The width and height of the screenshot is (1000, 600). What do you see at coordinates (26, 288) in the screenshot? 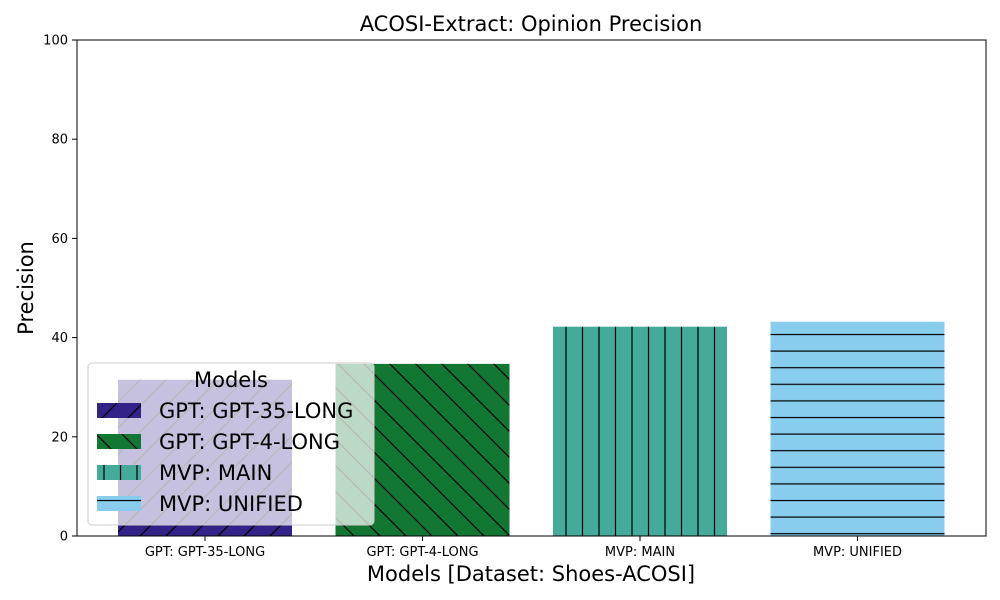
I see `y-axis-label: Precision` at bounding box center [26, 288].